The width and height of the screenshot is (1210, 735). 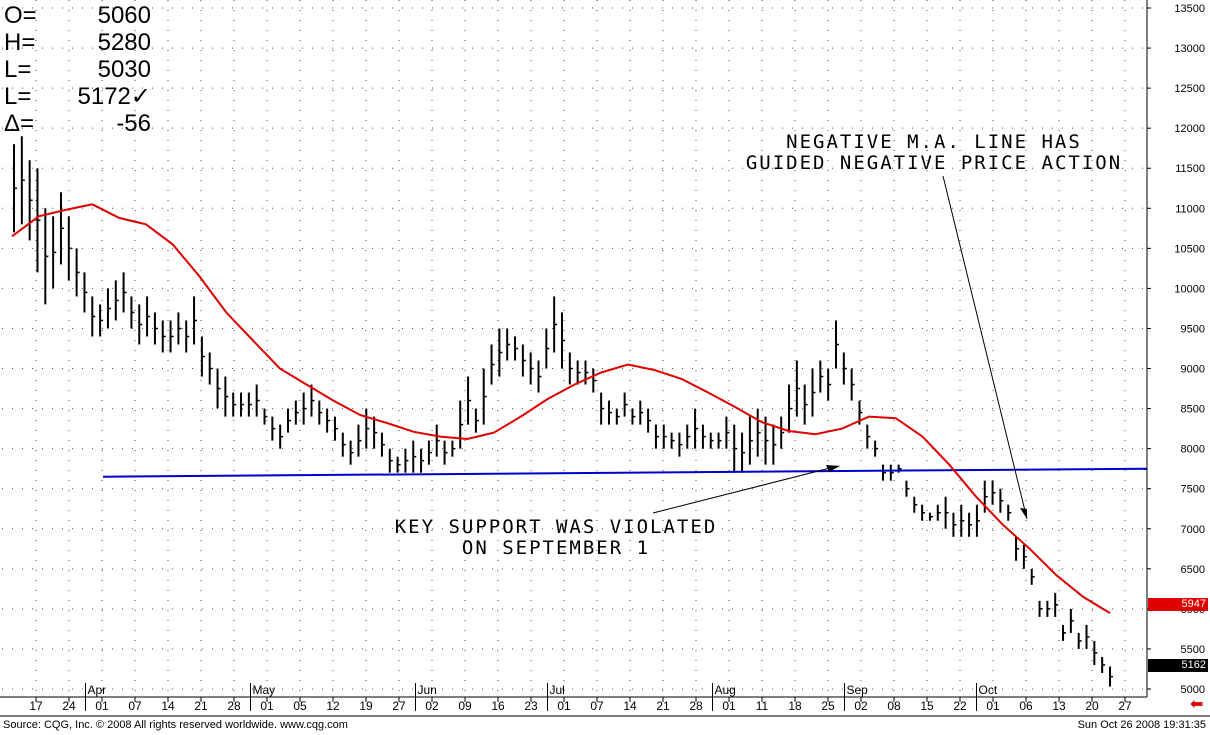 I want to click on readout-row-open: O= 5060, so click(x=77, y=15).